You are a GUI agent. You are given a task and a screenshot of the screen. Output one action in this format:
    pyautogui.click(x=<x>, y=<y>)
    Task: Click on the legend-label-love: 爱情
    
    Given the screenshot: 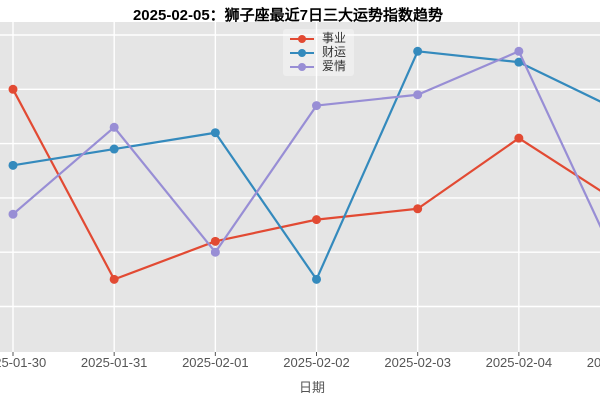 What is the action you would take?
    pyautogui.click(x=334, y=66)
    